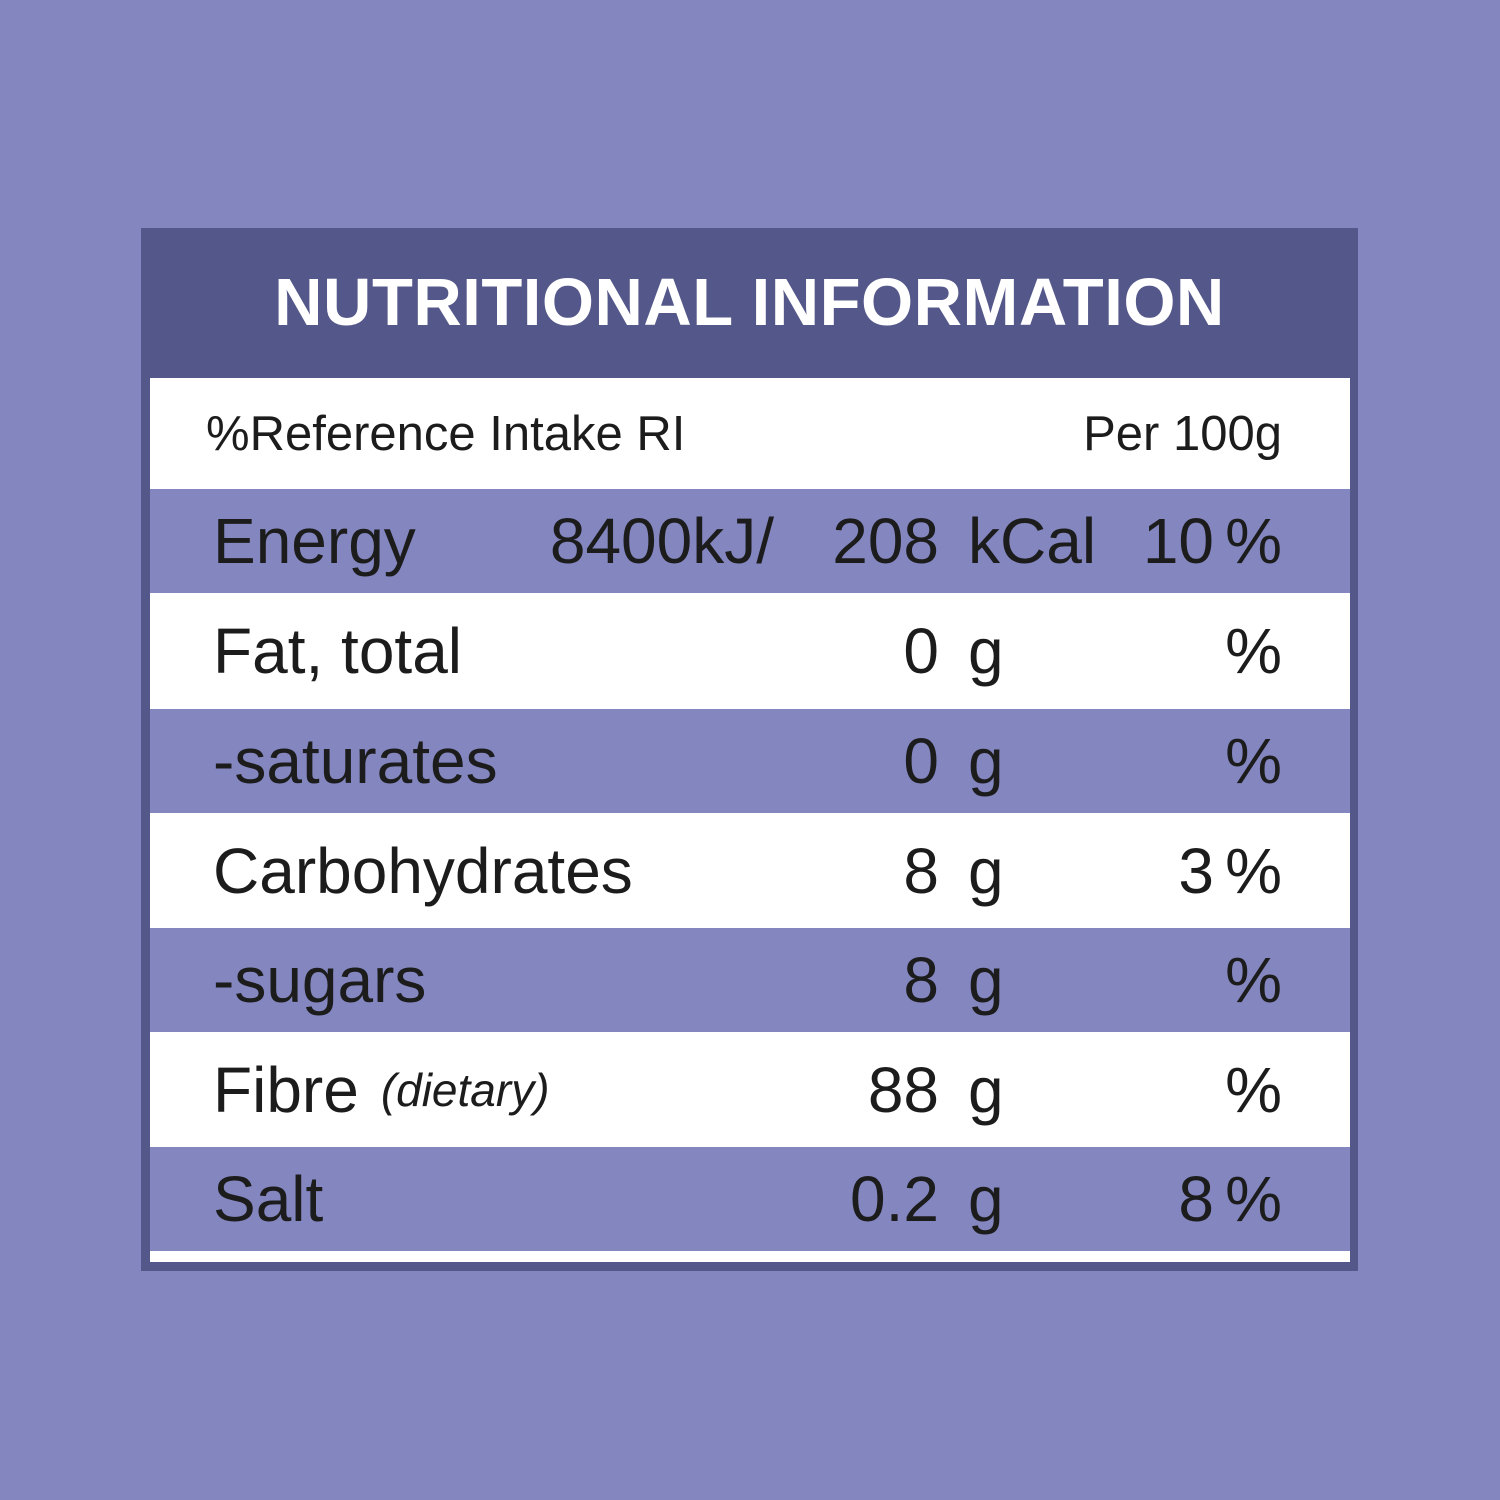 The height and width of the screenshot is (1500, 1500). I want to click on nutrient-ri-value: 8, so click(1196, 1199).